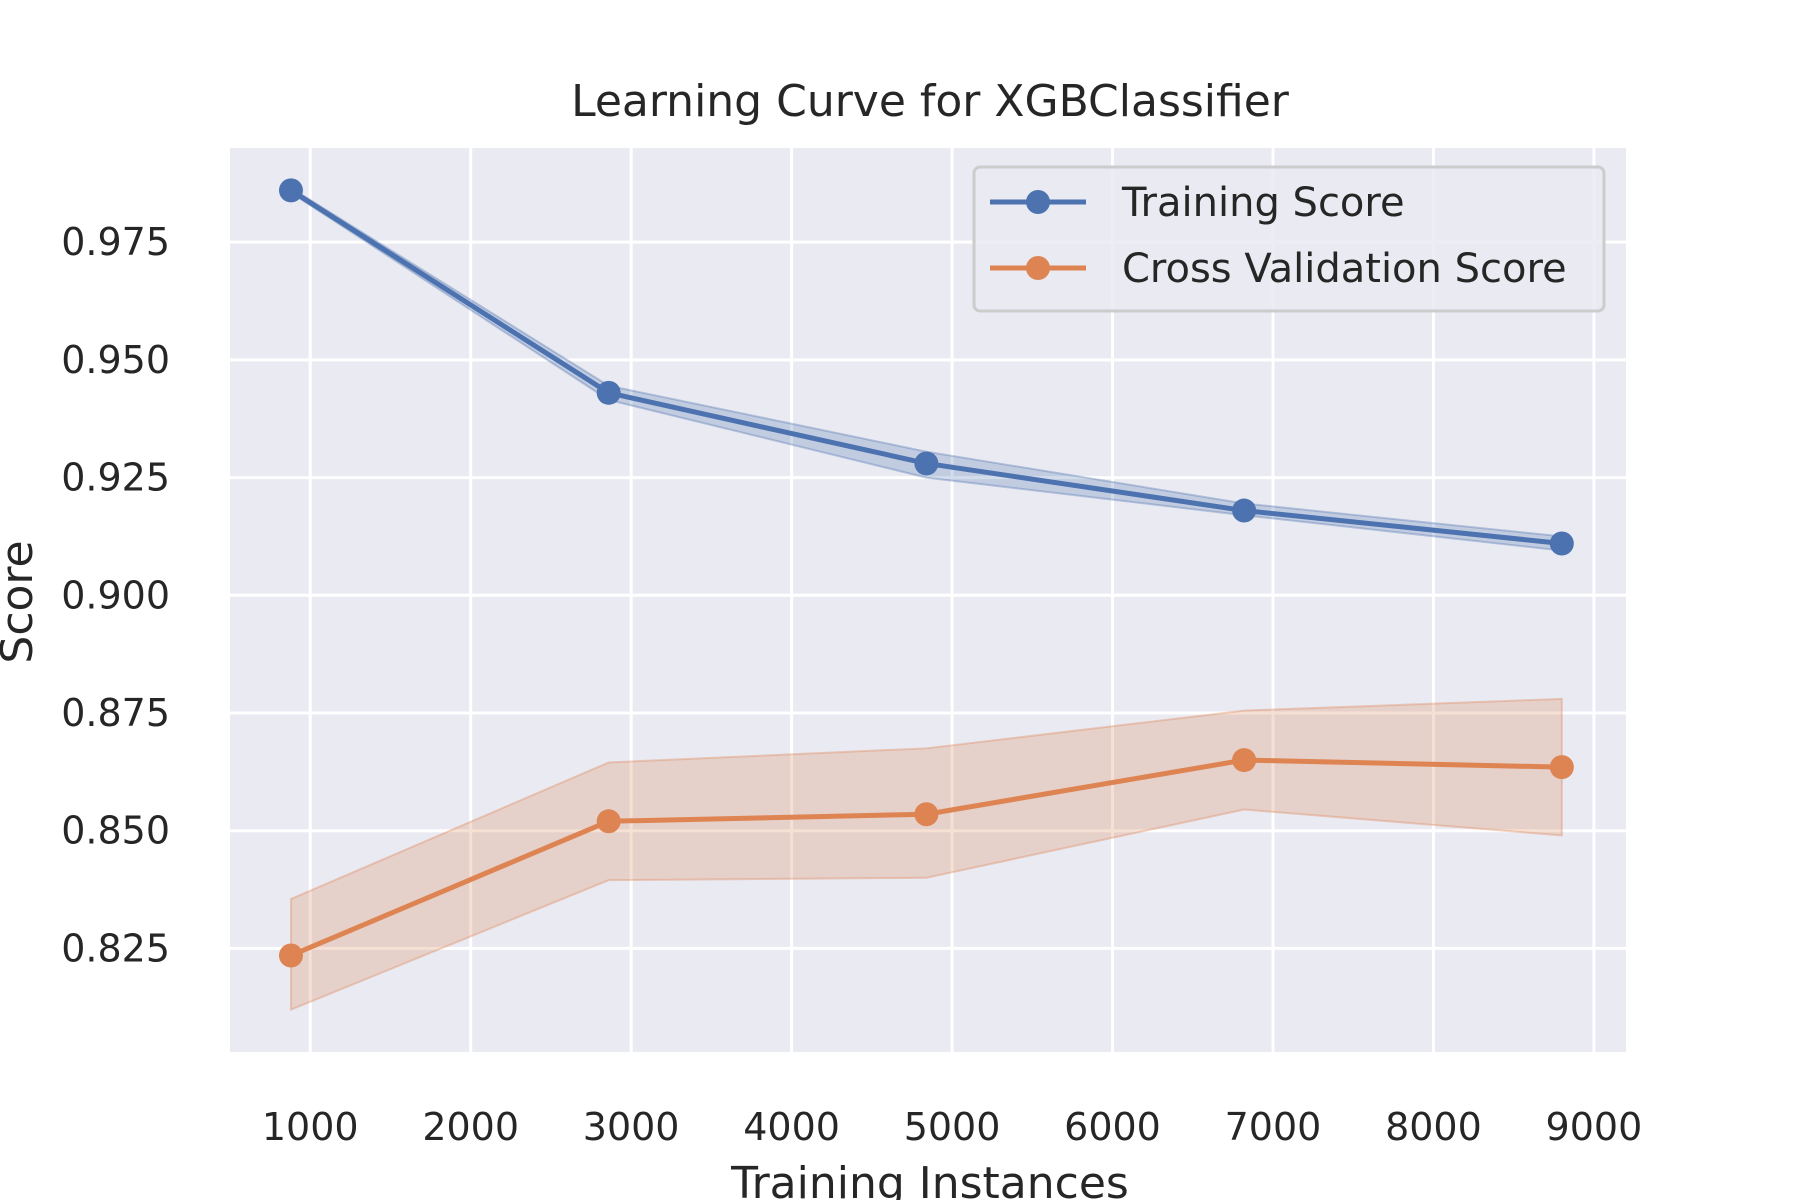 The image size is (1800, 1200). I want to click on x-tick-label: 5000, so click(952, 1127).